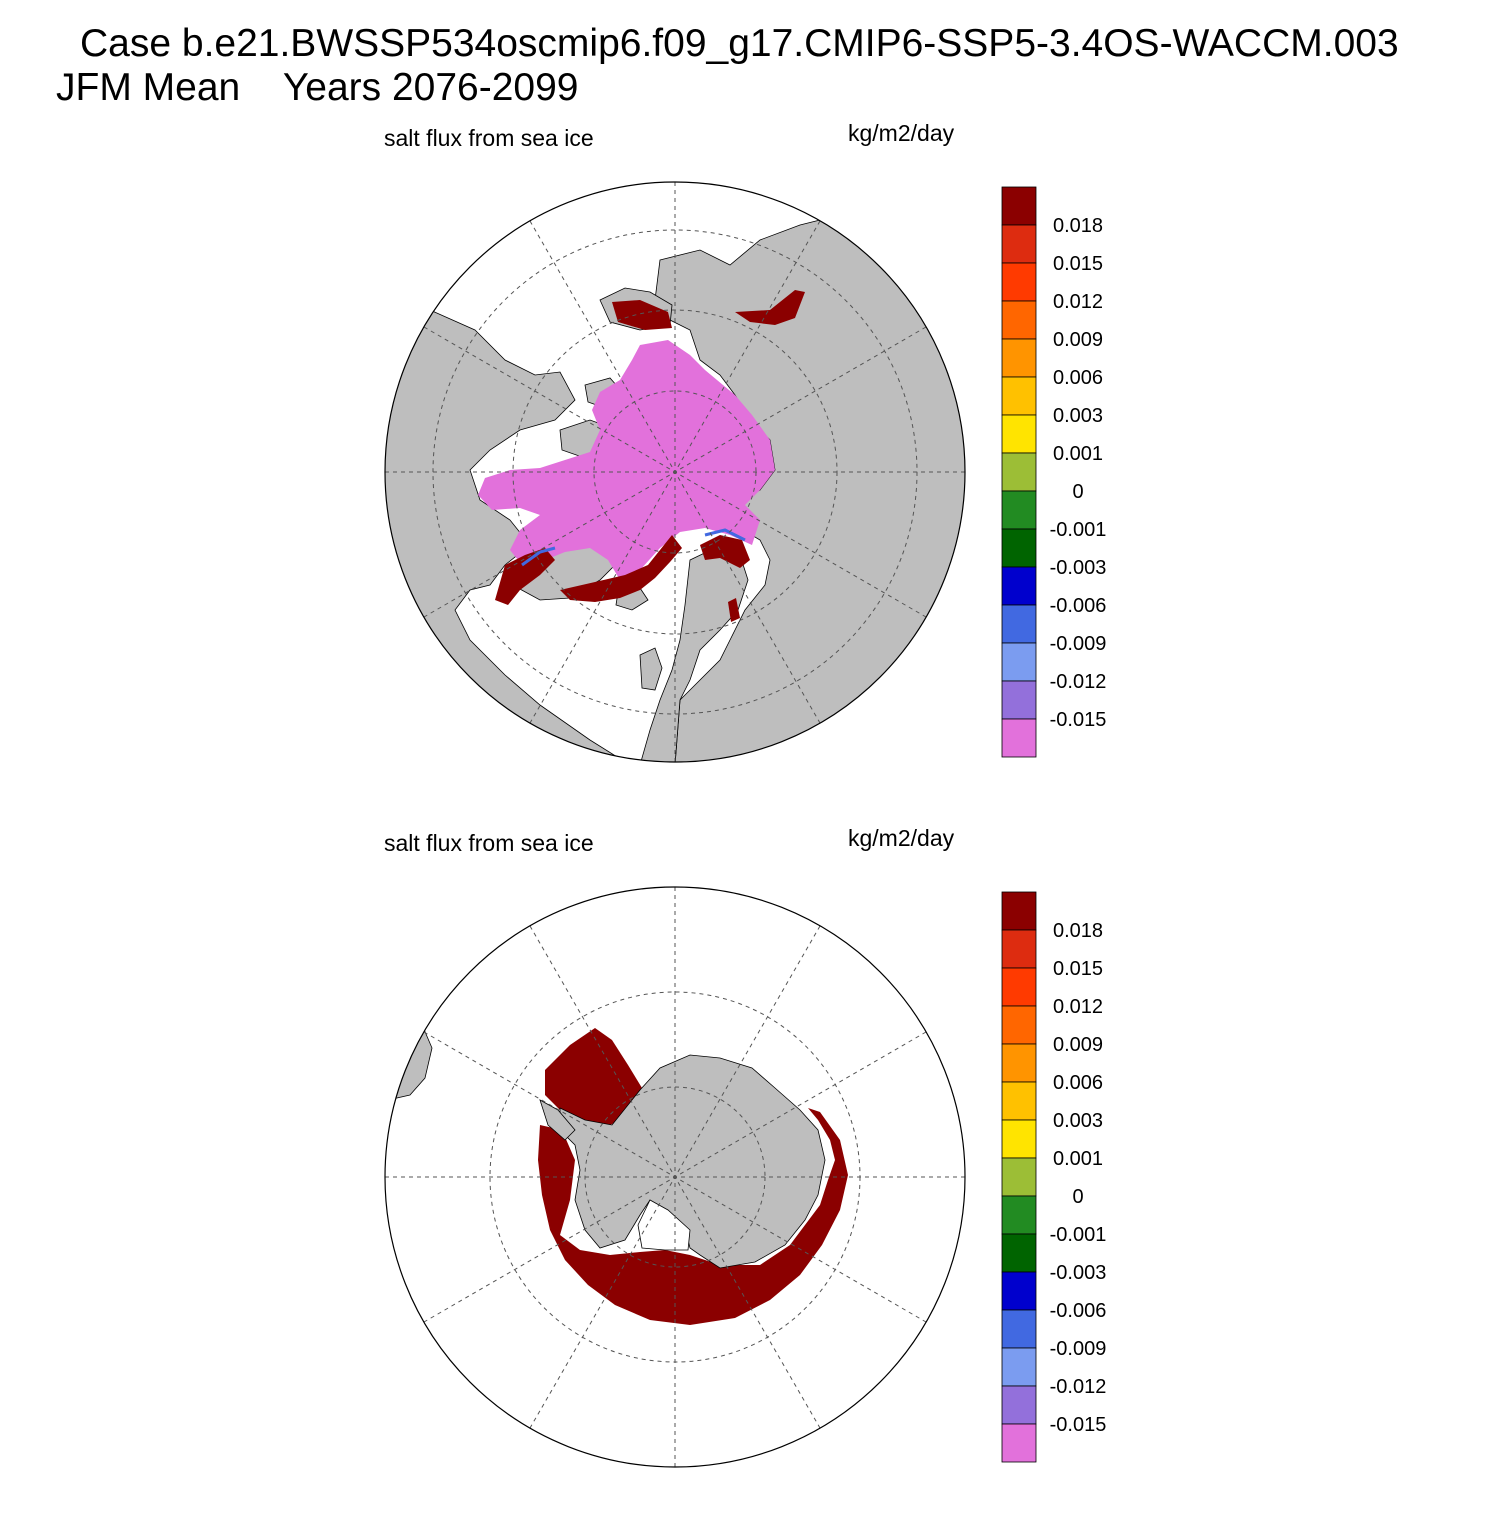 This screenshot has width=1500, height=1515. I want to click on south-map-graticule, so click(675, 1177).